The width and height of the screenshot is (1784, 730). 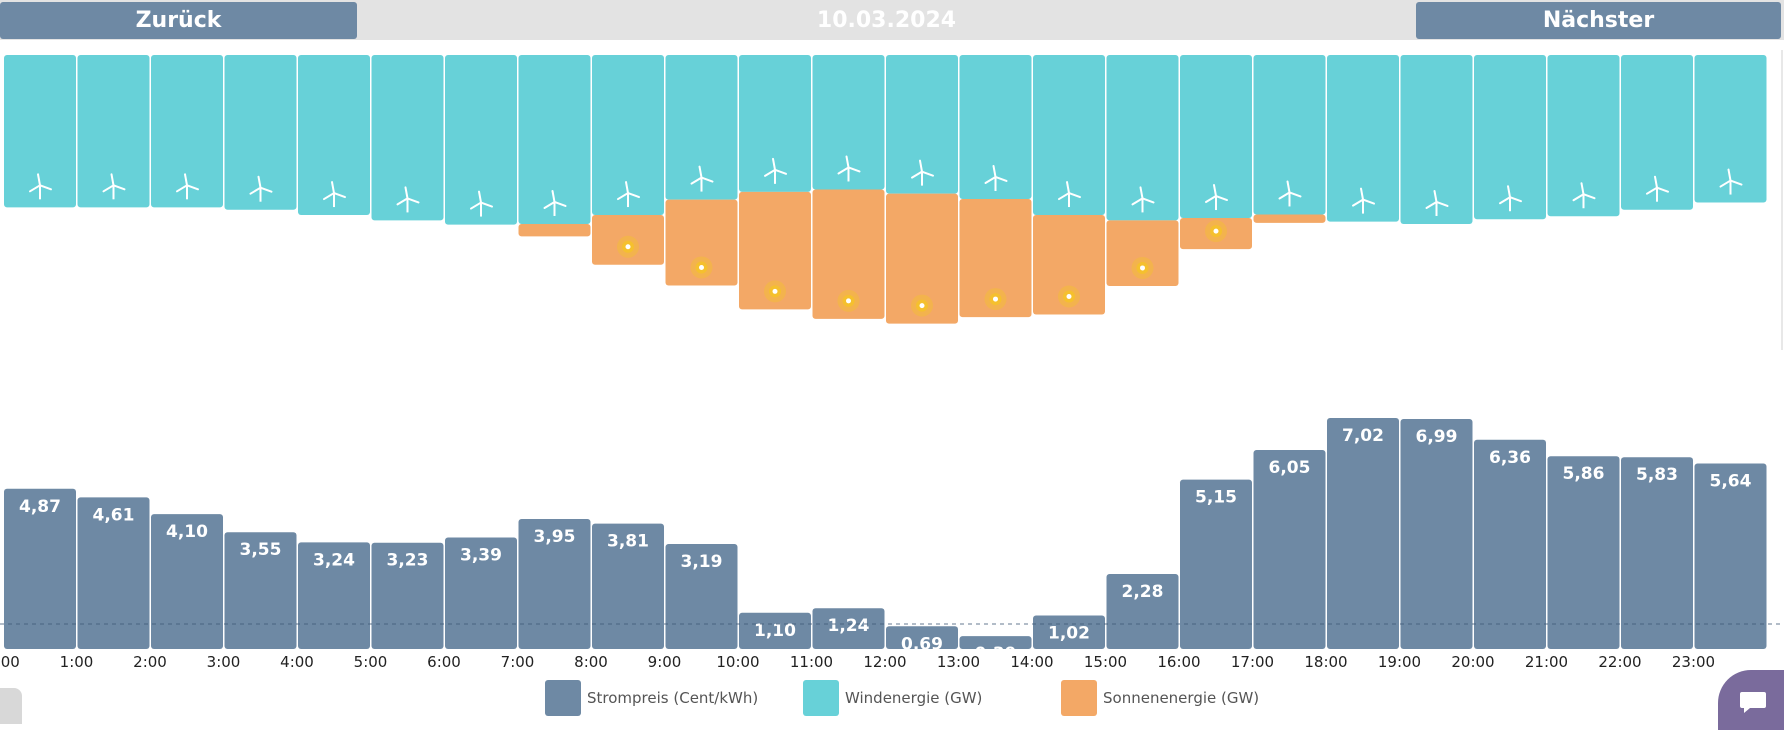 I want to click on back-button: Zurück, so click(x=178, y=20).